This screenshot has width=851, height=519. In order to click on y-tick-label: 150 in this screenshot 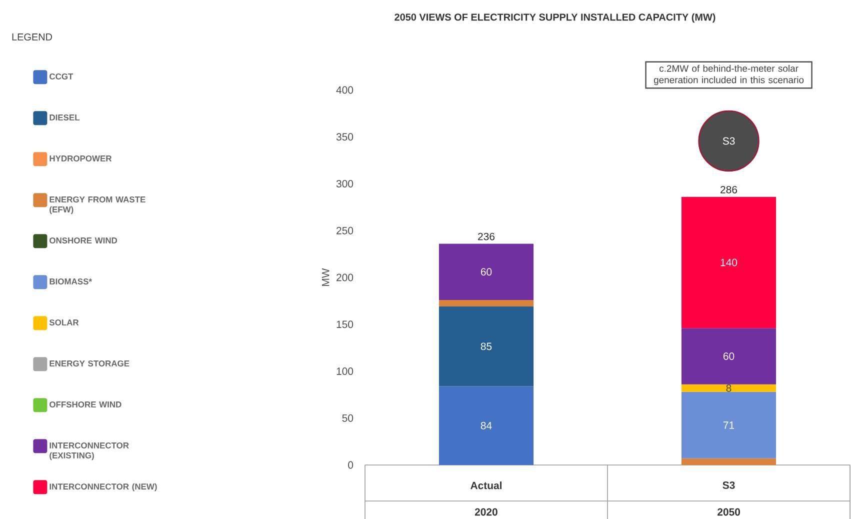, I will do `click(345, 324)`.